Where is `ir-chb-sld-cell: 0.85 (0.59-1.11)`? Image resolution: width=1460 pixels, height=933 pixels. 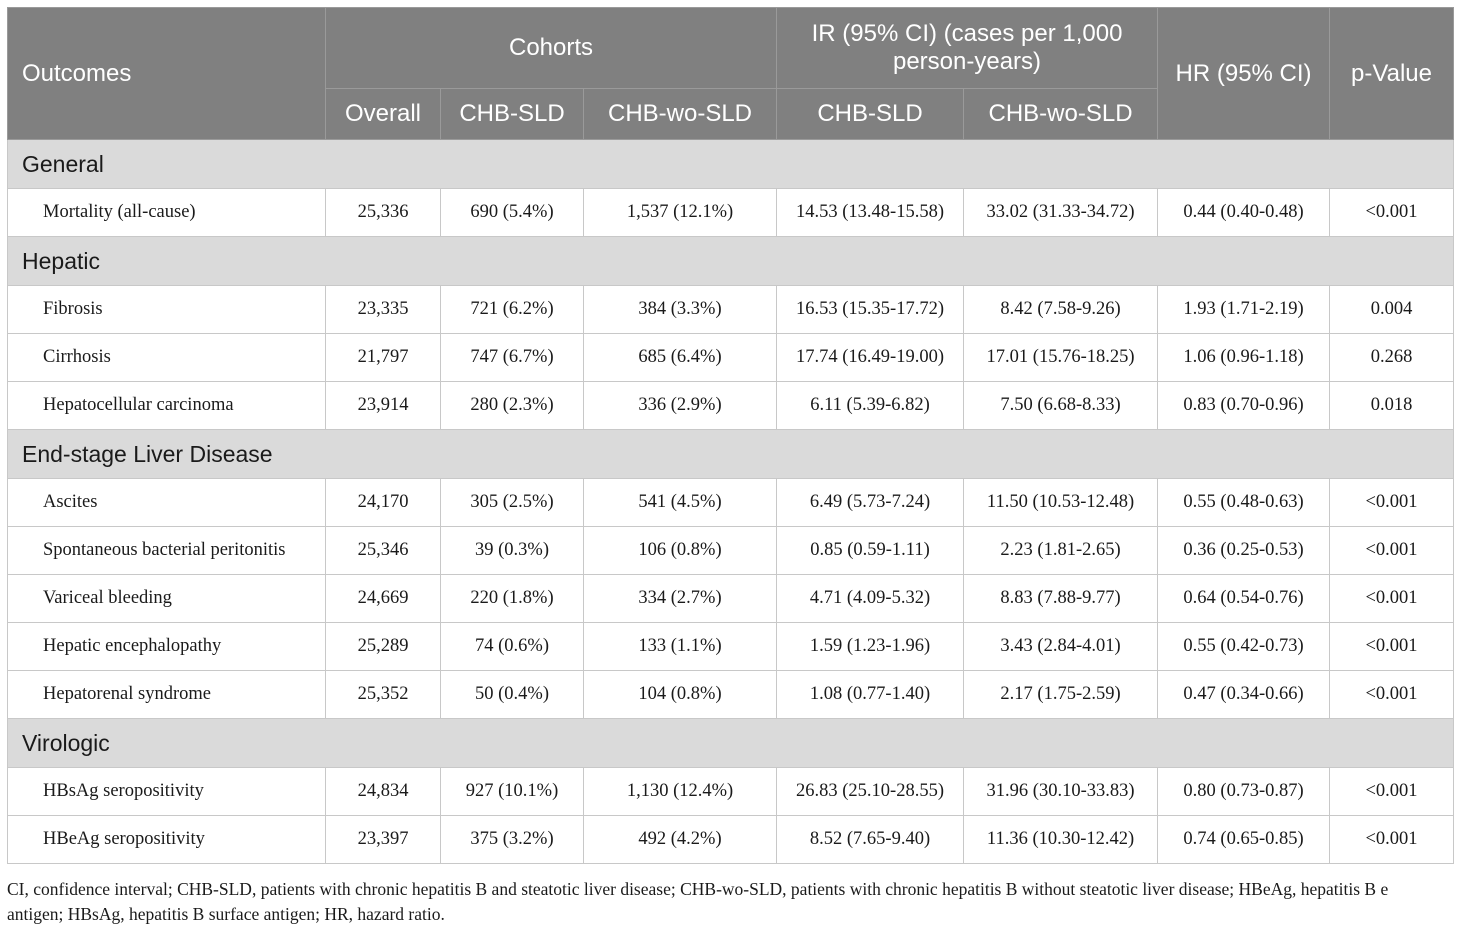
ir-chb-sld-cell: 0.85 (0.59-1.11) is located at coordinates (870, 550).